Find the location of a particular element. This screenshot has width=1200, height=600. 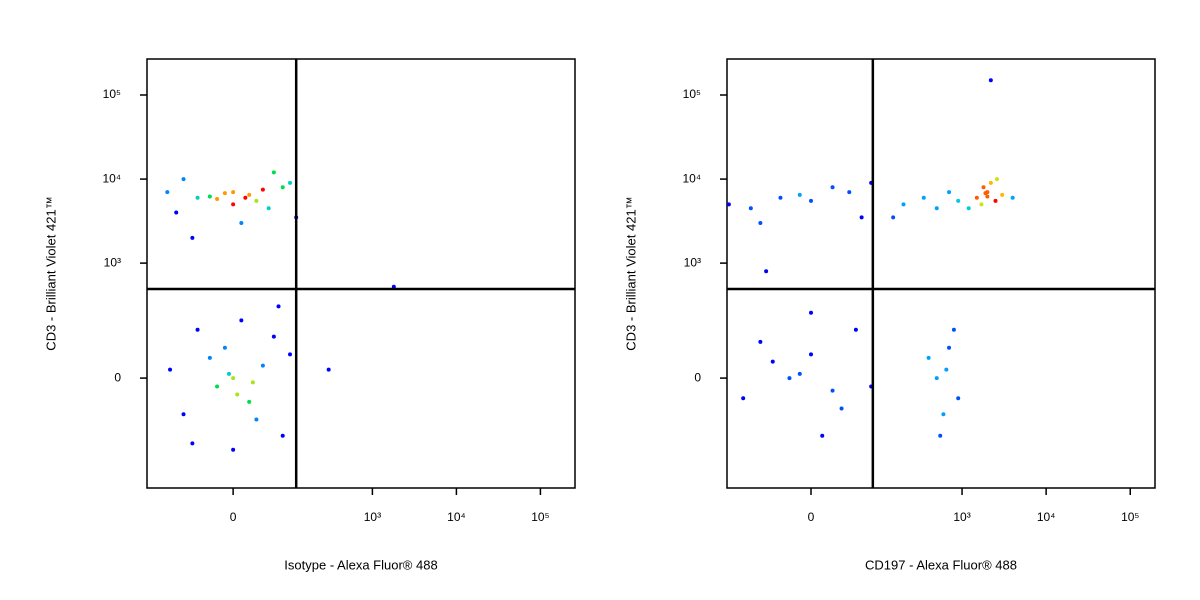

x-axis-label: Isotype - Alexa Fluor® 488 is located at coordinates (360, 564).